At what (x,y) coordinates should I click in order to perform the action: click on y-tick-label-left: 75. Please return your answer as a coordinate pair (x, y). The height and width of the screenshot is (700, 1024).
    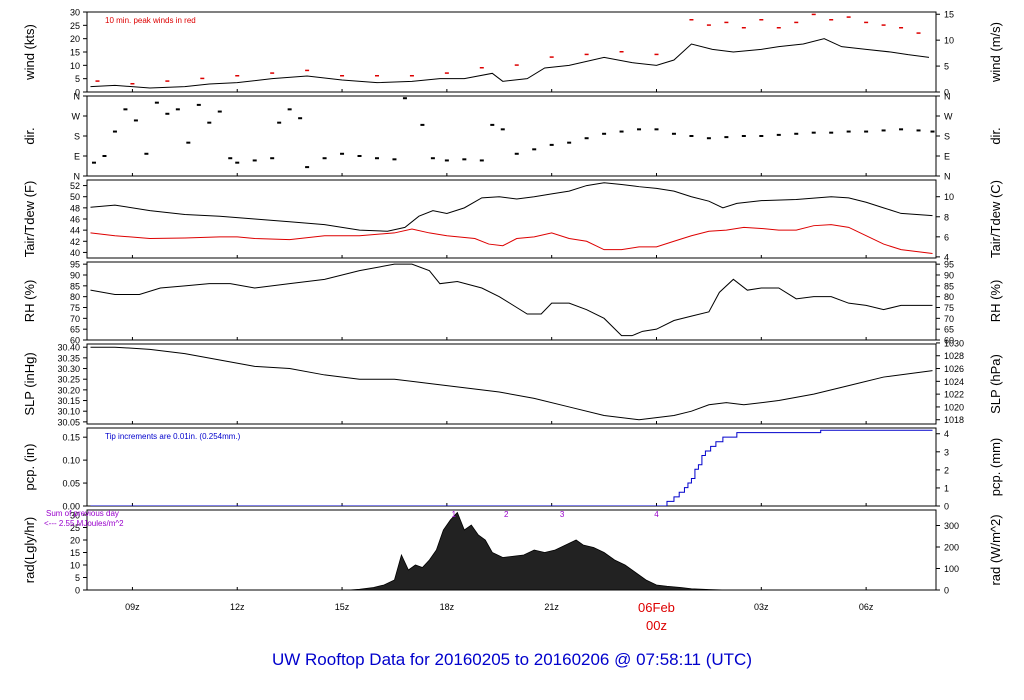
    Looking at the image, I should click on (75, 308).